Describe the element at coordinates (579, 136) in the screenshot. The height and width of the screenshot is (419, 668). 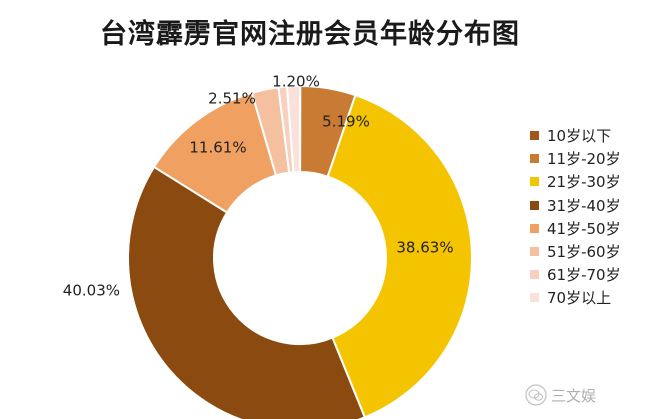
I see `legend-label: 10岁以下` at that location.